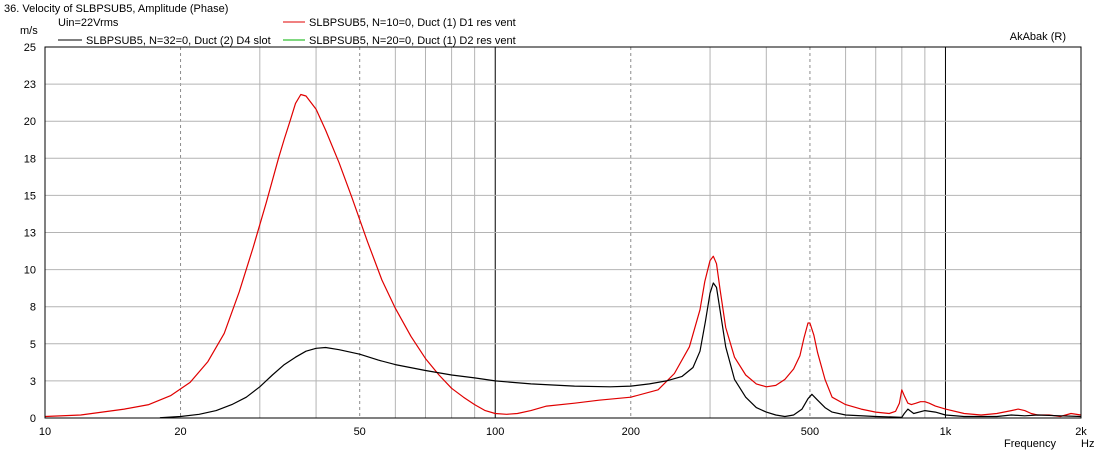 This screenshot has width=1108, height=455. Describe the element at coordinates (1081, 432) in the screenshot. I see `x-tick-label: 2k` at that location.